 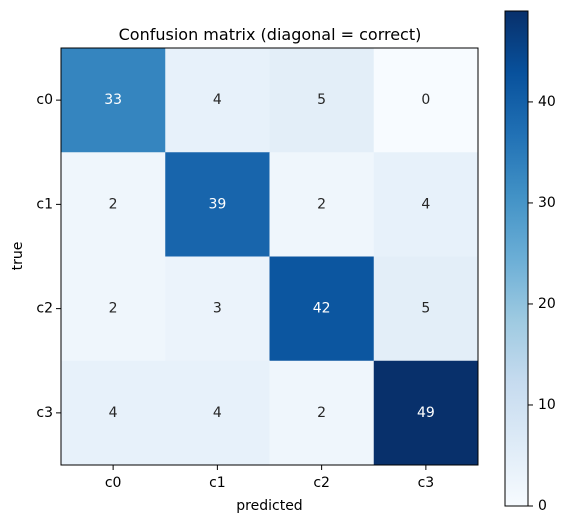 What do you see at coordinates (113, 483) in the screenshot?
I see `x-tick-label: c0` at bounding box center [113, 483].